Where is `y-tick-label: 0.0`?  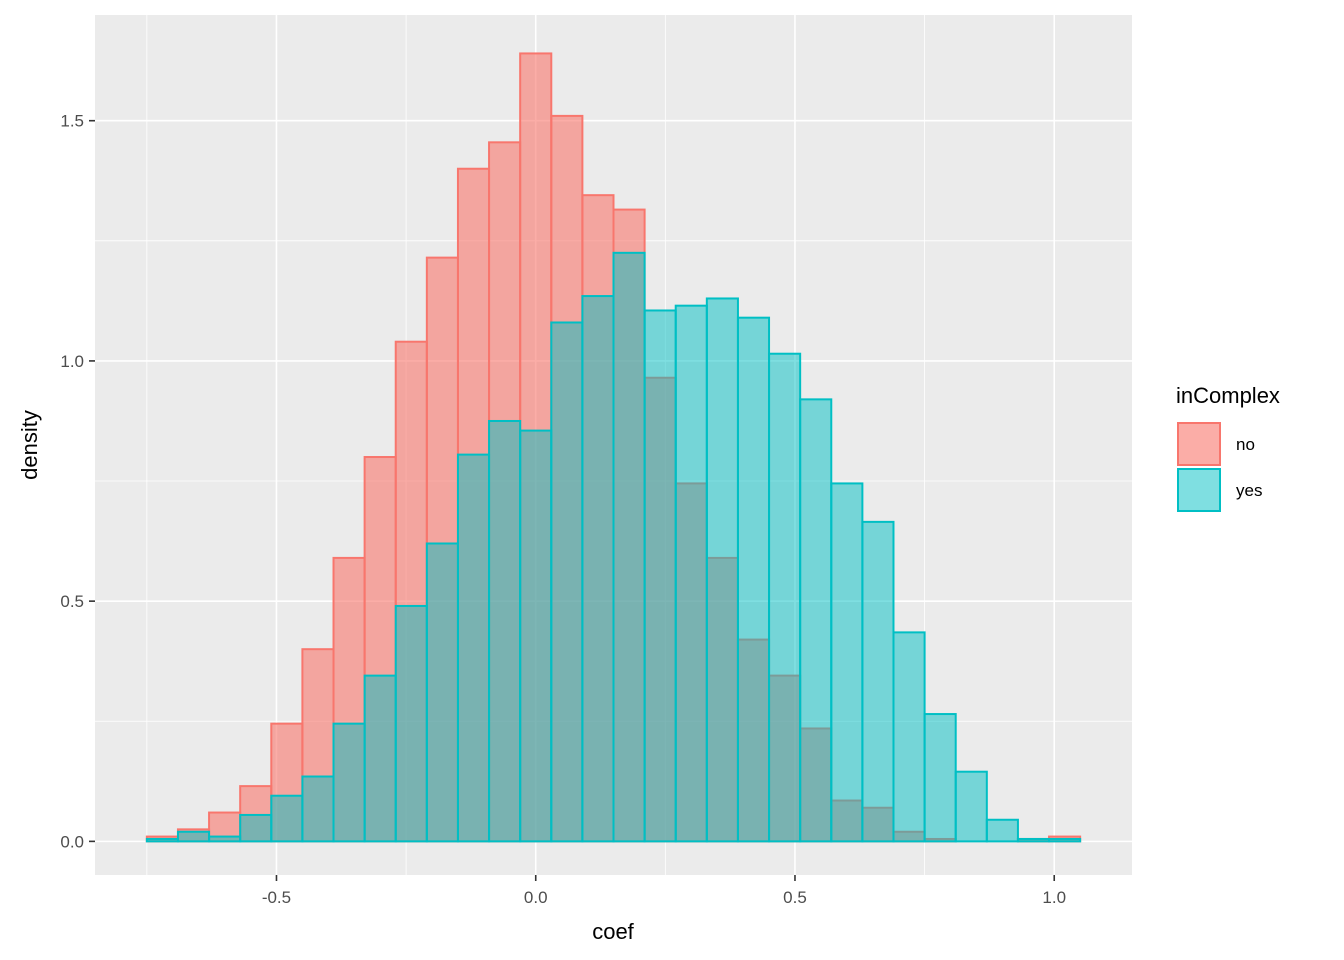
y-tick-label: 0.0 is located at coordinates (72, 841).